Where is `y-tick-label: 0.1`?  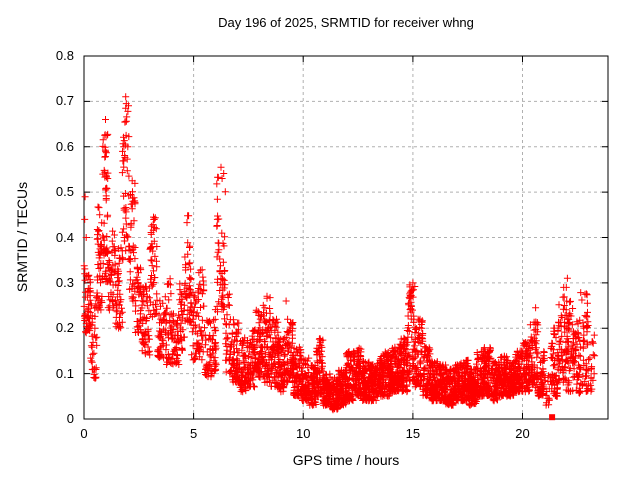
y-tick-label: 0.1 is located at coordinates (64, 373).